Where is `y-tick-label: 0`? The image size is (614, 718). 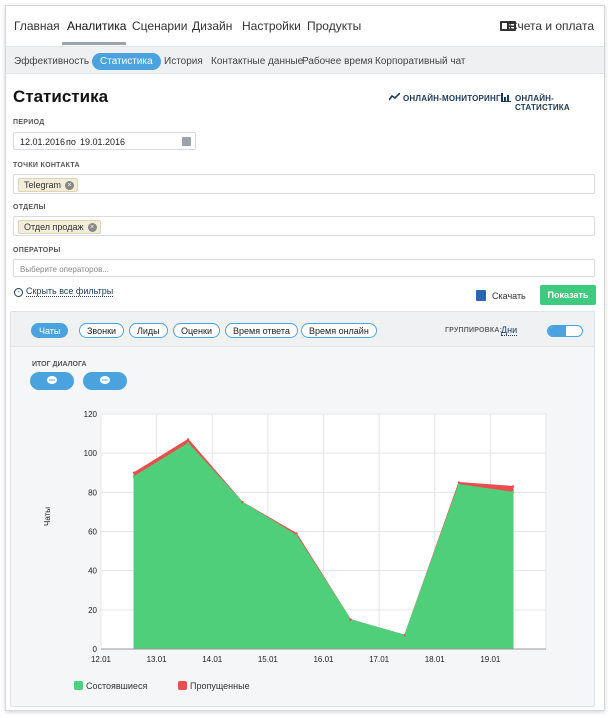 y-tick-label: 0 is located at coordinates (95, 649).